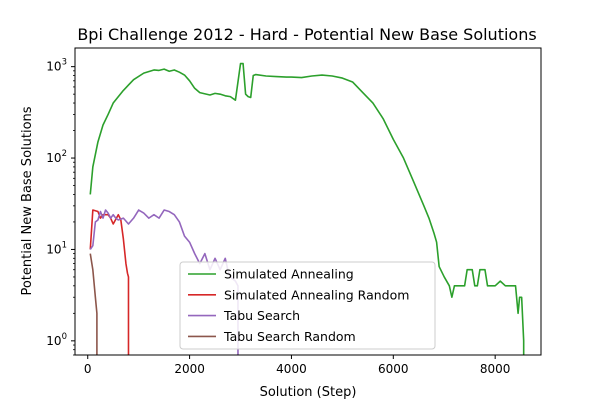  What do you see at coordinates (393, 369) in the screenshot?
I see `x-tick-label: 6000` at bounding box center [393, 369].